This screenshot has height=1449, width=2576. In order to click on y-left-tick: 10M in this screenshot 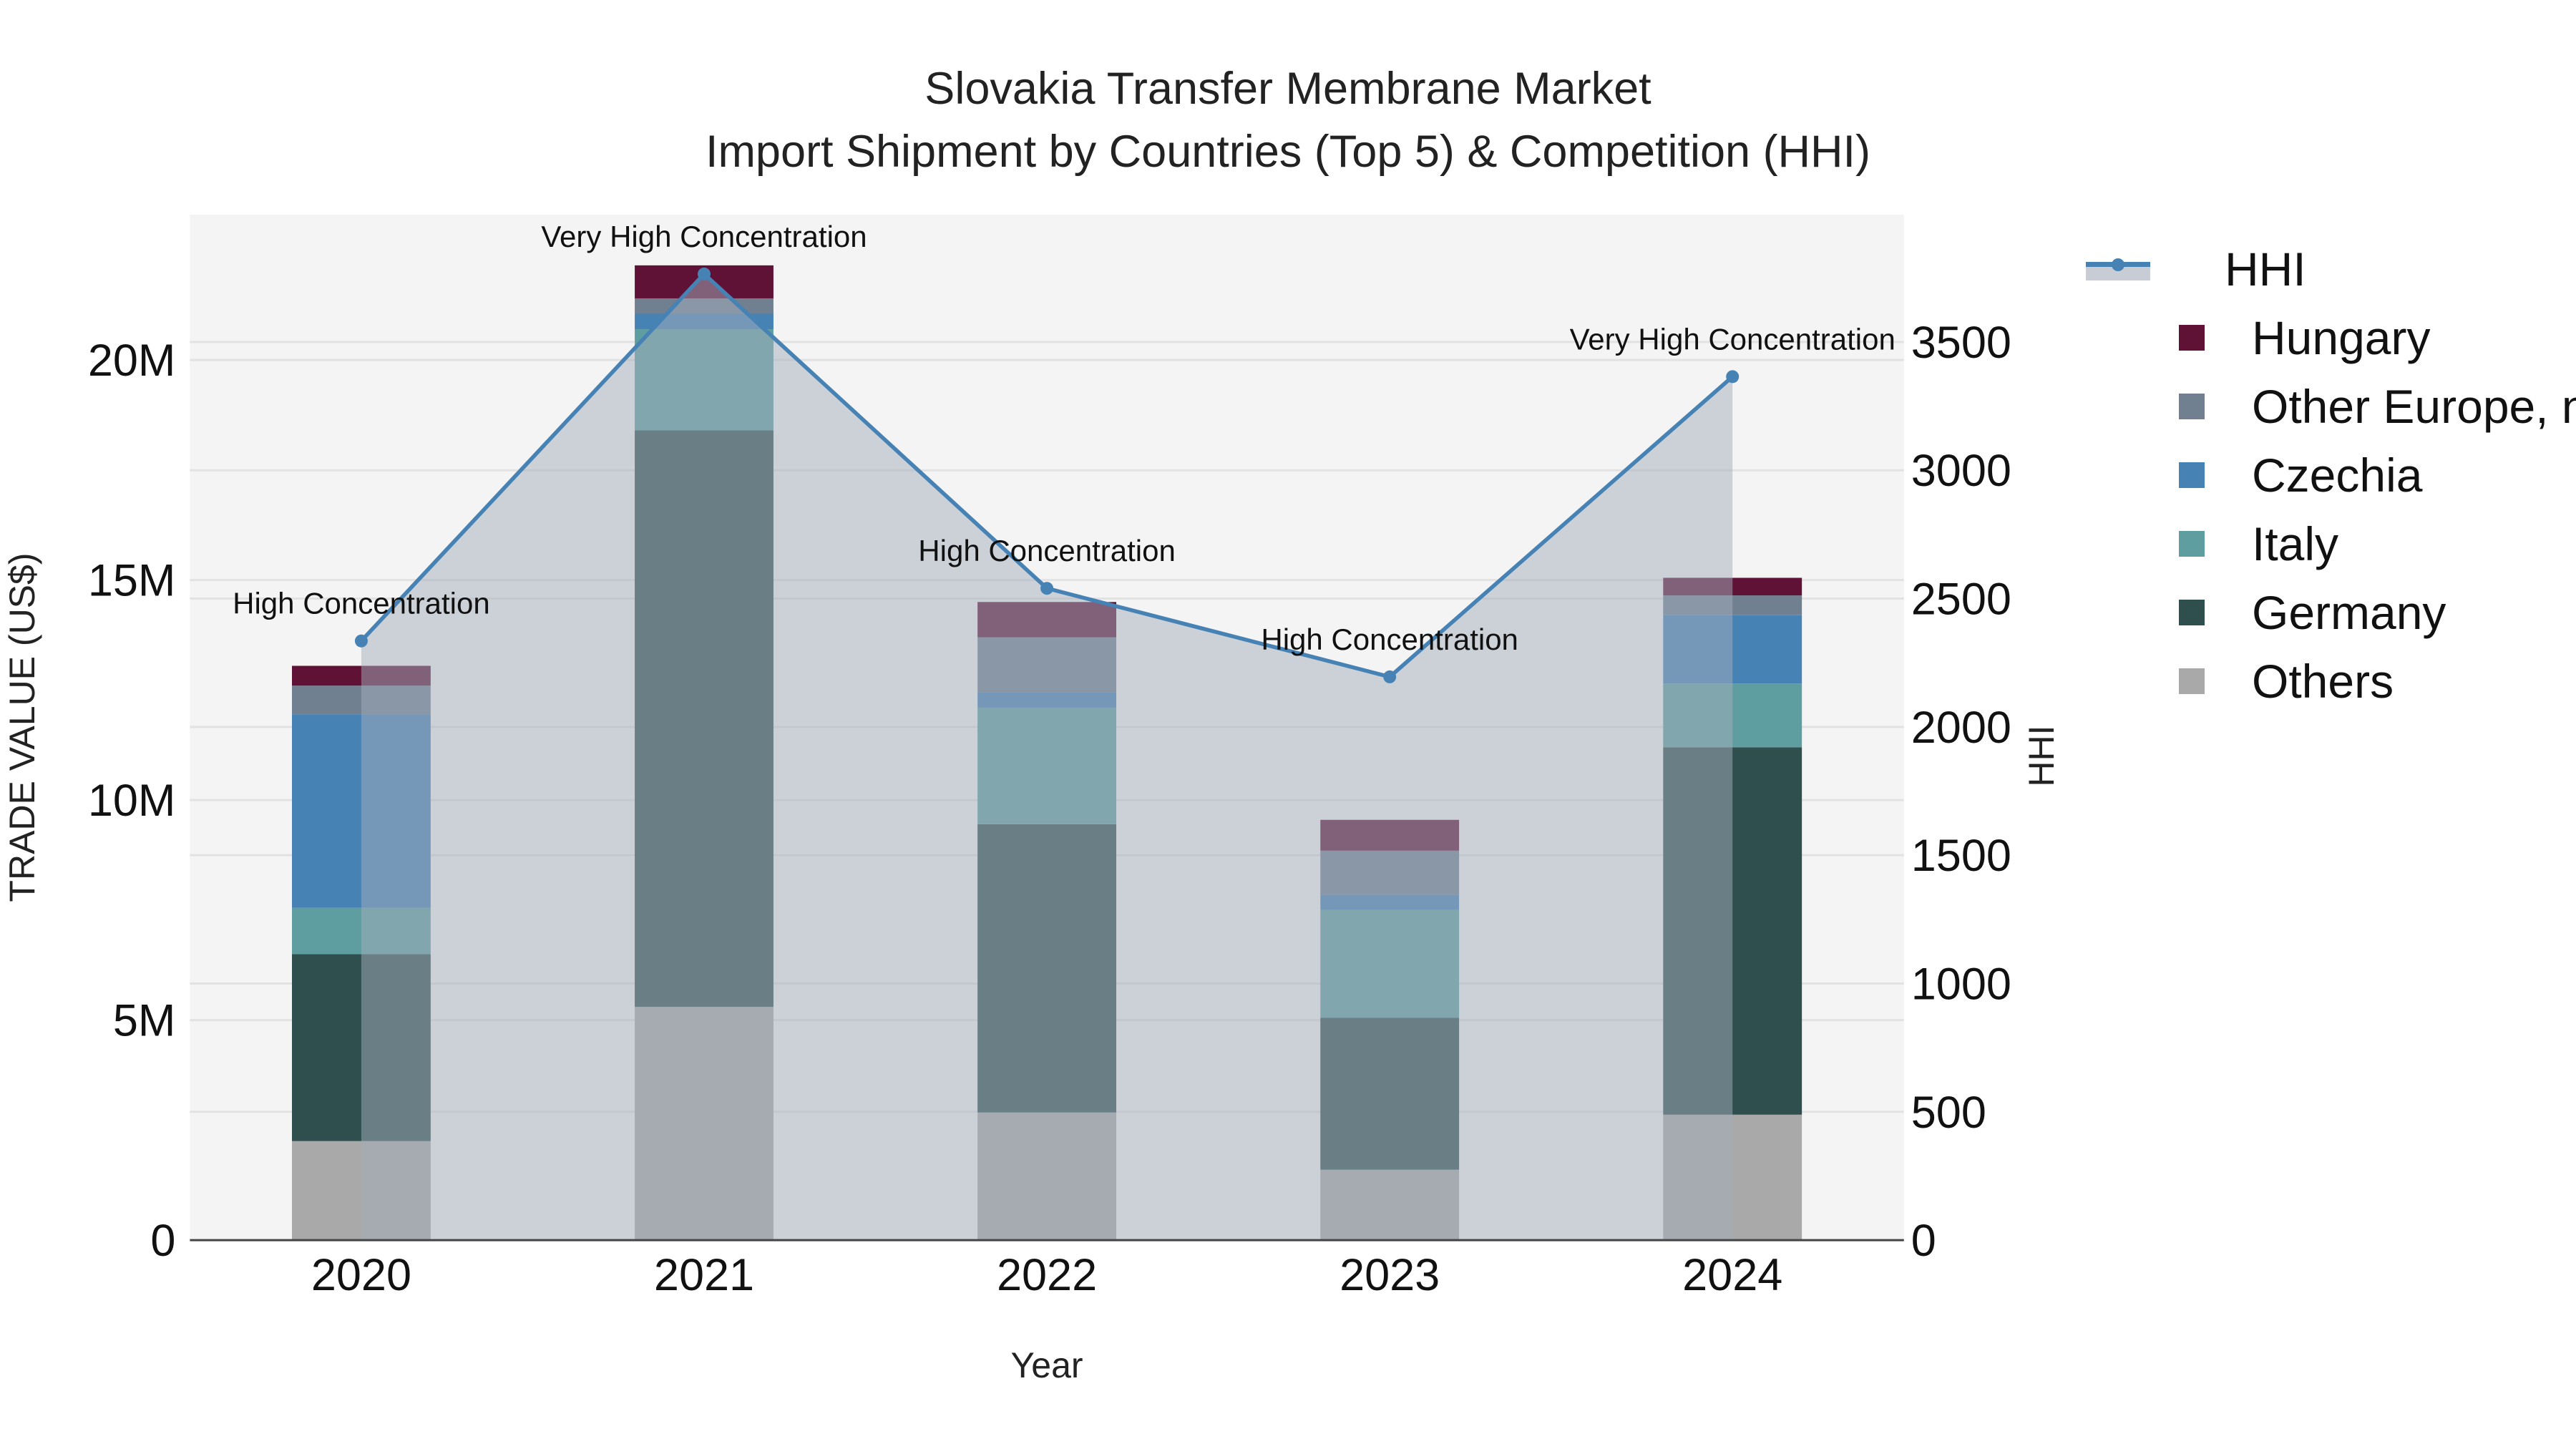, I will do `click(132, 801)`.